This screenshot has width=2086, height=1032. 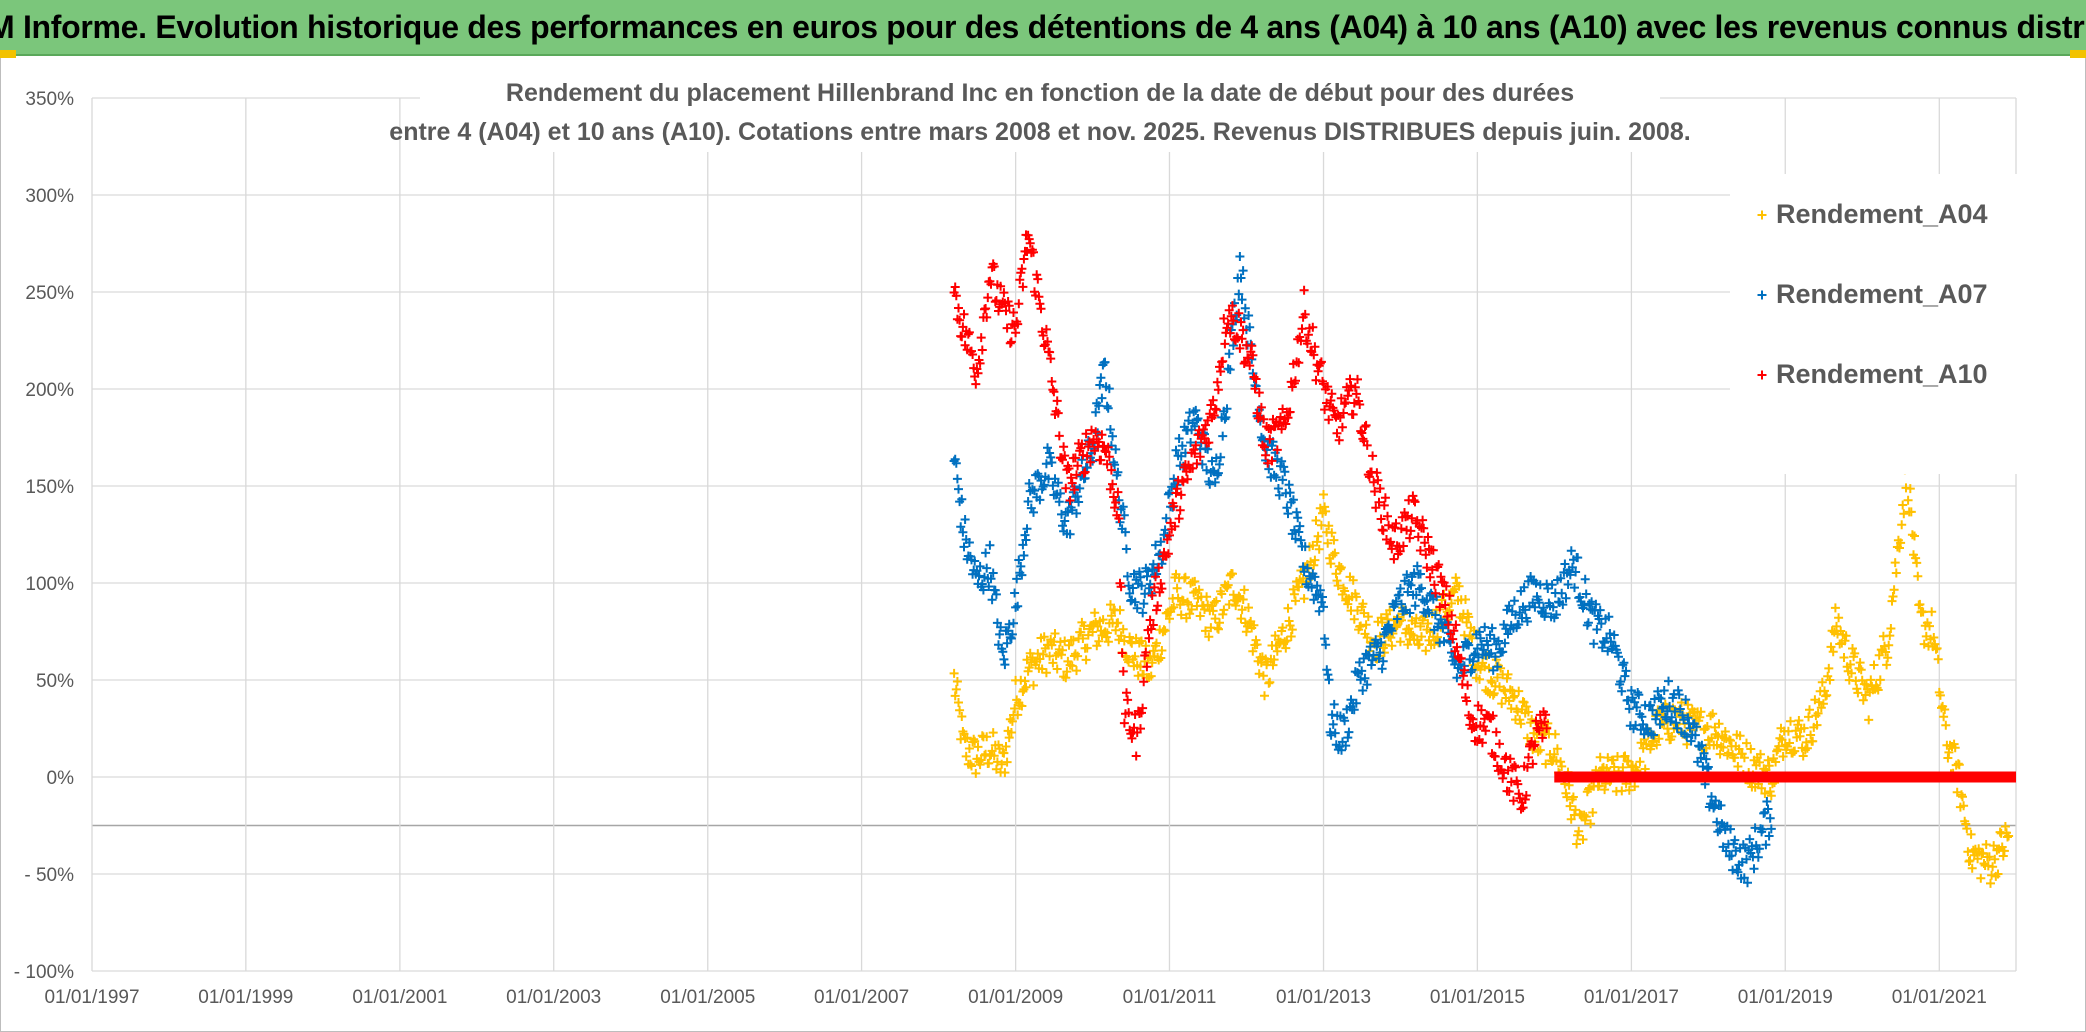 What do you see at coordinates (399, 997) in the screenshot?
I see `x-tick-label: 01/01/2001` at bounding box center [399, 997].